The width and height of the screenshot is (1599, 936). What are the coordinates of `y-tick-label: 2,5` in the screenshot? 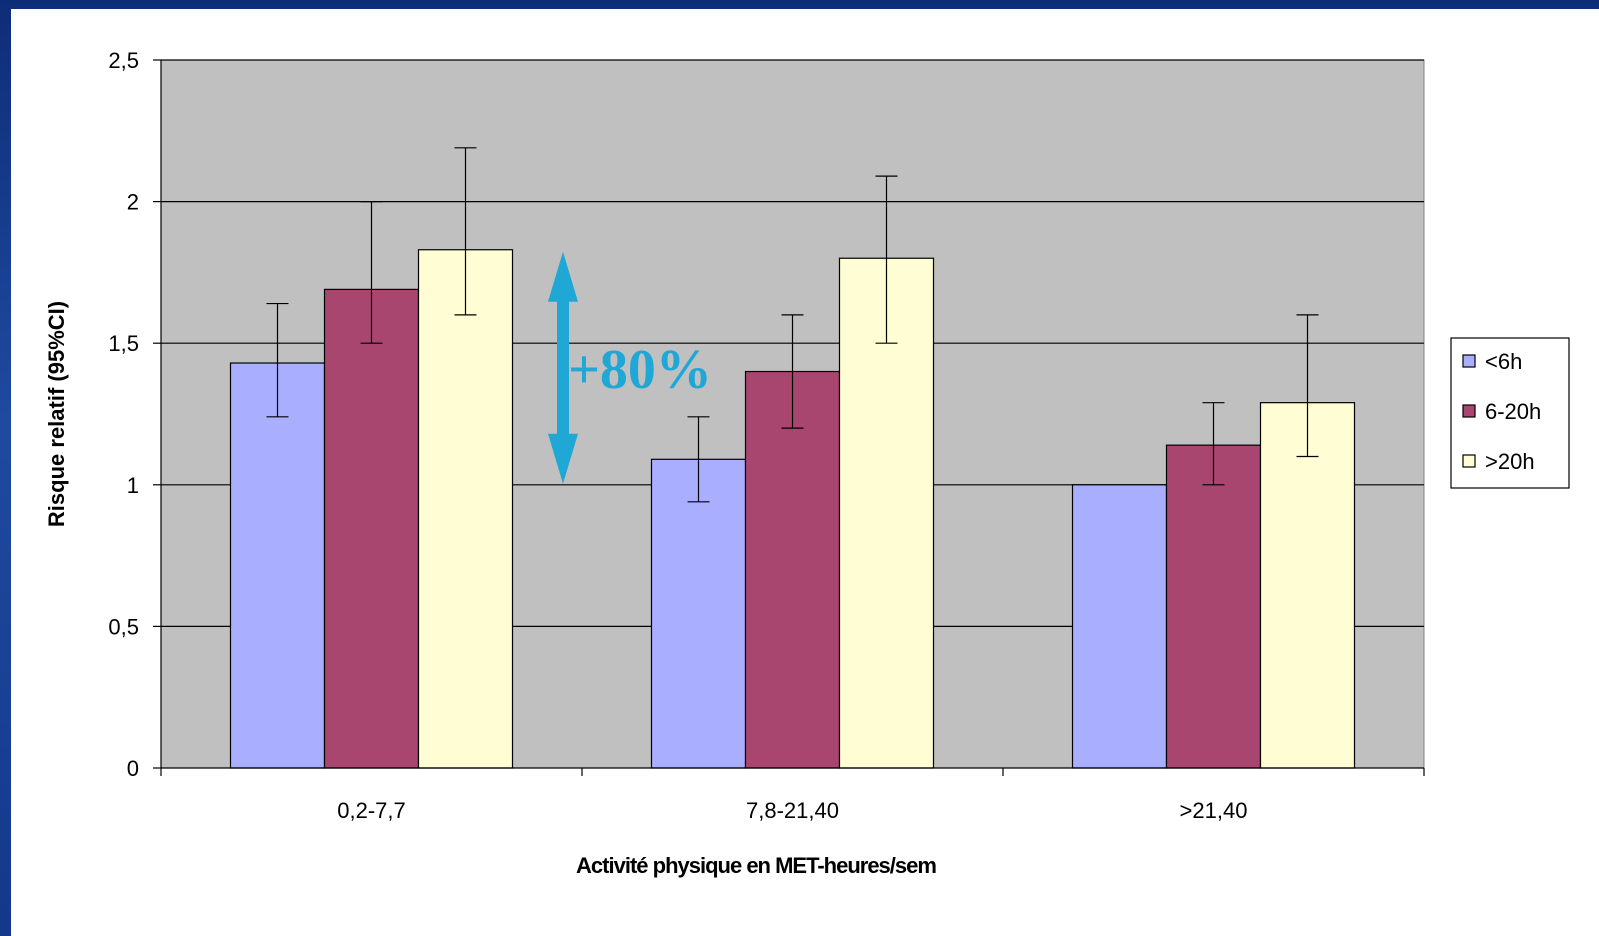 It's located at (123, 60).